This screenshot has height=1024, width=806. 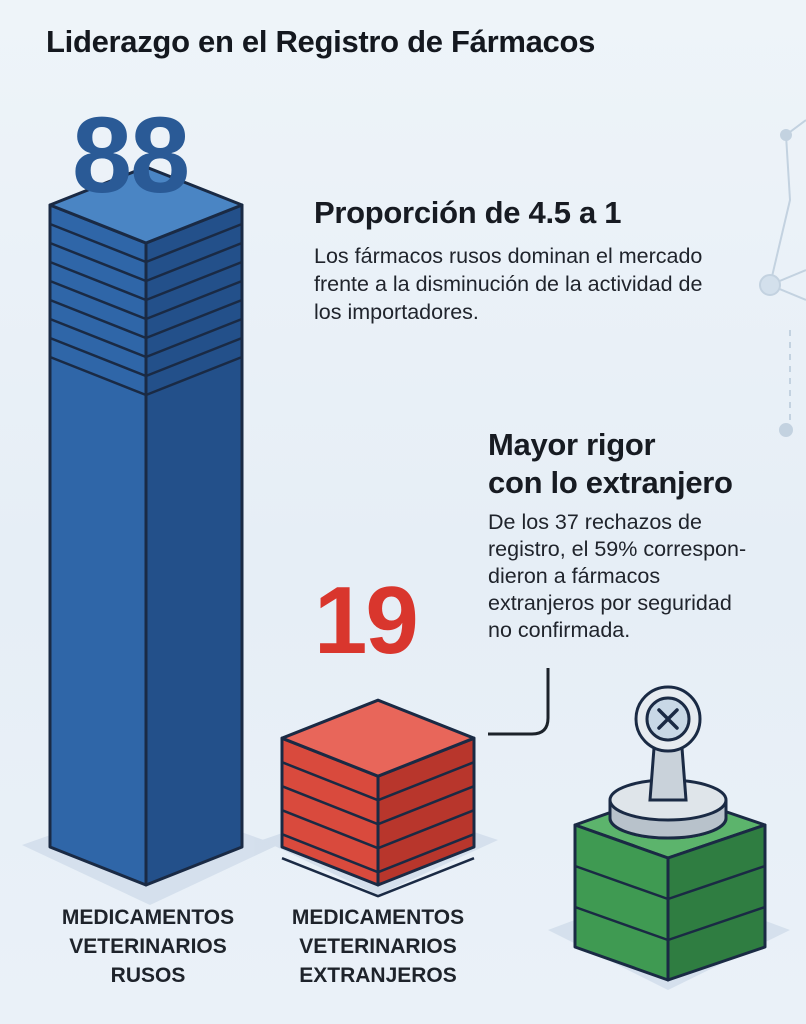 I want to click on bar-extranjeros, so click(x=378, y=798).